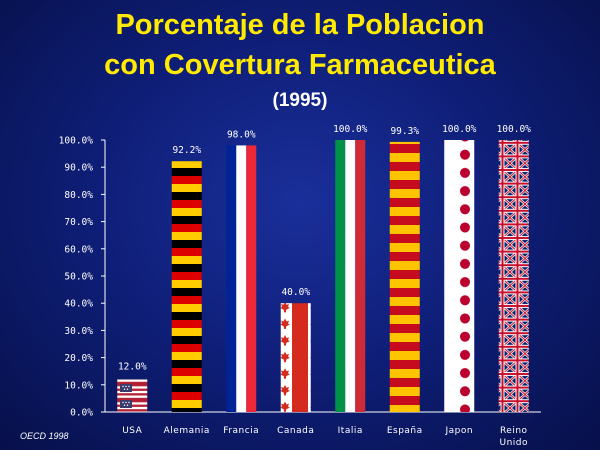 The width and height of the screenshot is (600, 450). I want to click on canadian-flag-fill, so click(295, 357).